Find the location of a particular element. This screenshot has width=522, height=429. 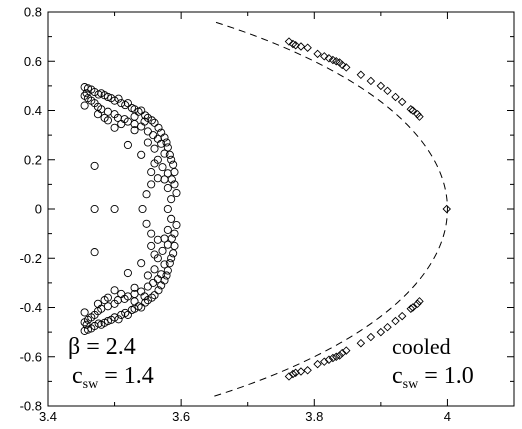

y-tick-label: 0.4 is located at coordinates (33, 110).